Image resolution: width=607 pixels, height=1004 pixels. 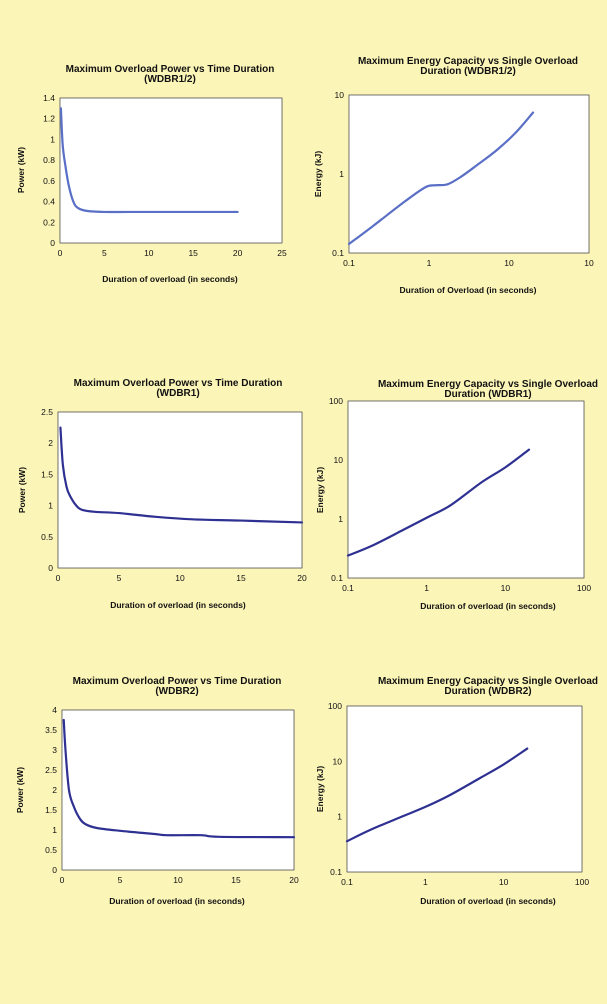 What do you see at coordinates (468, 290) in the screenshot?
I see `x-axis-label: Duration of Overload (in seconds)` at bounding box center [468, 290].